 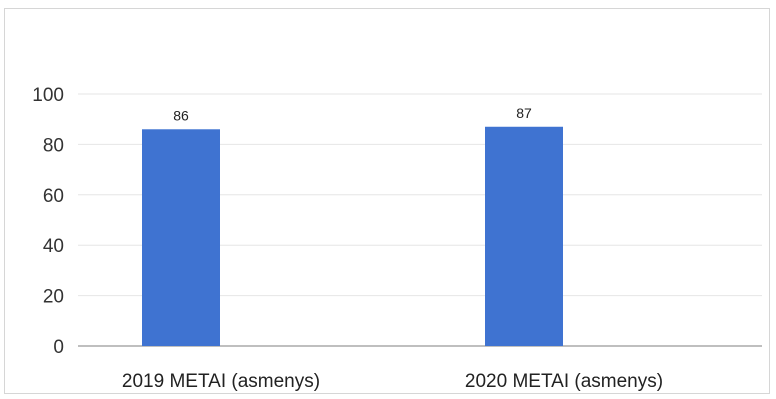 What do you see at coordinates (564, 381) in the screenshot?
I see `category-label-2: 2020 METAI (asmenys)` at bounding box center [564, 381].